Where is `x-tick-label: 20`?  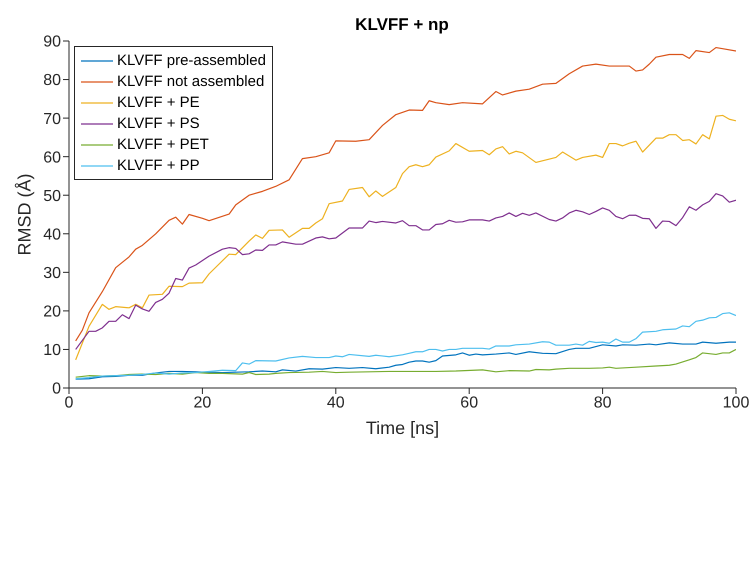
x-tick-label: 20 is located at coordinates (203, 403).